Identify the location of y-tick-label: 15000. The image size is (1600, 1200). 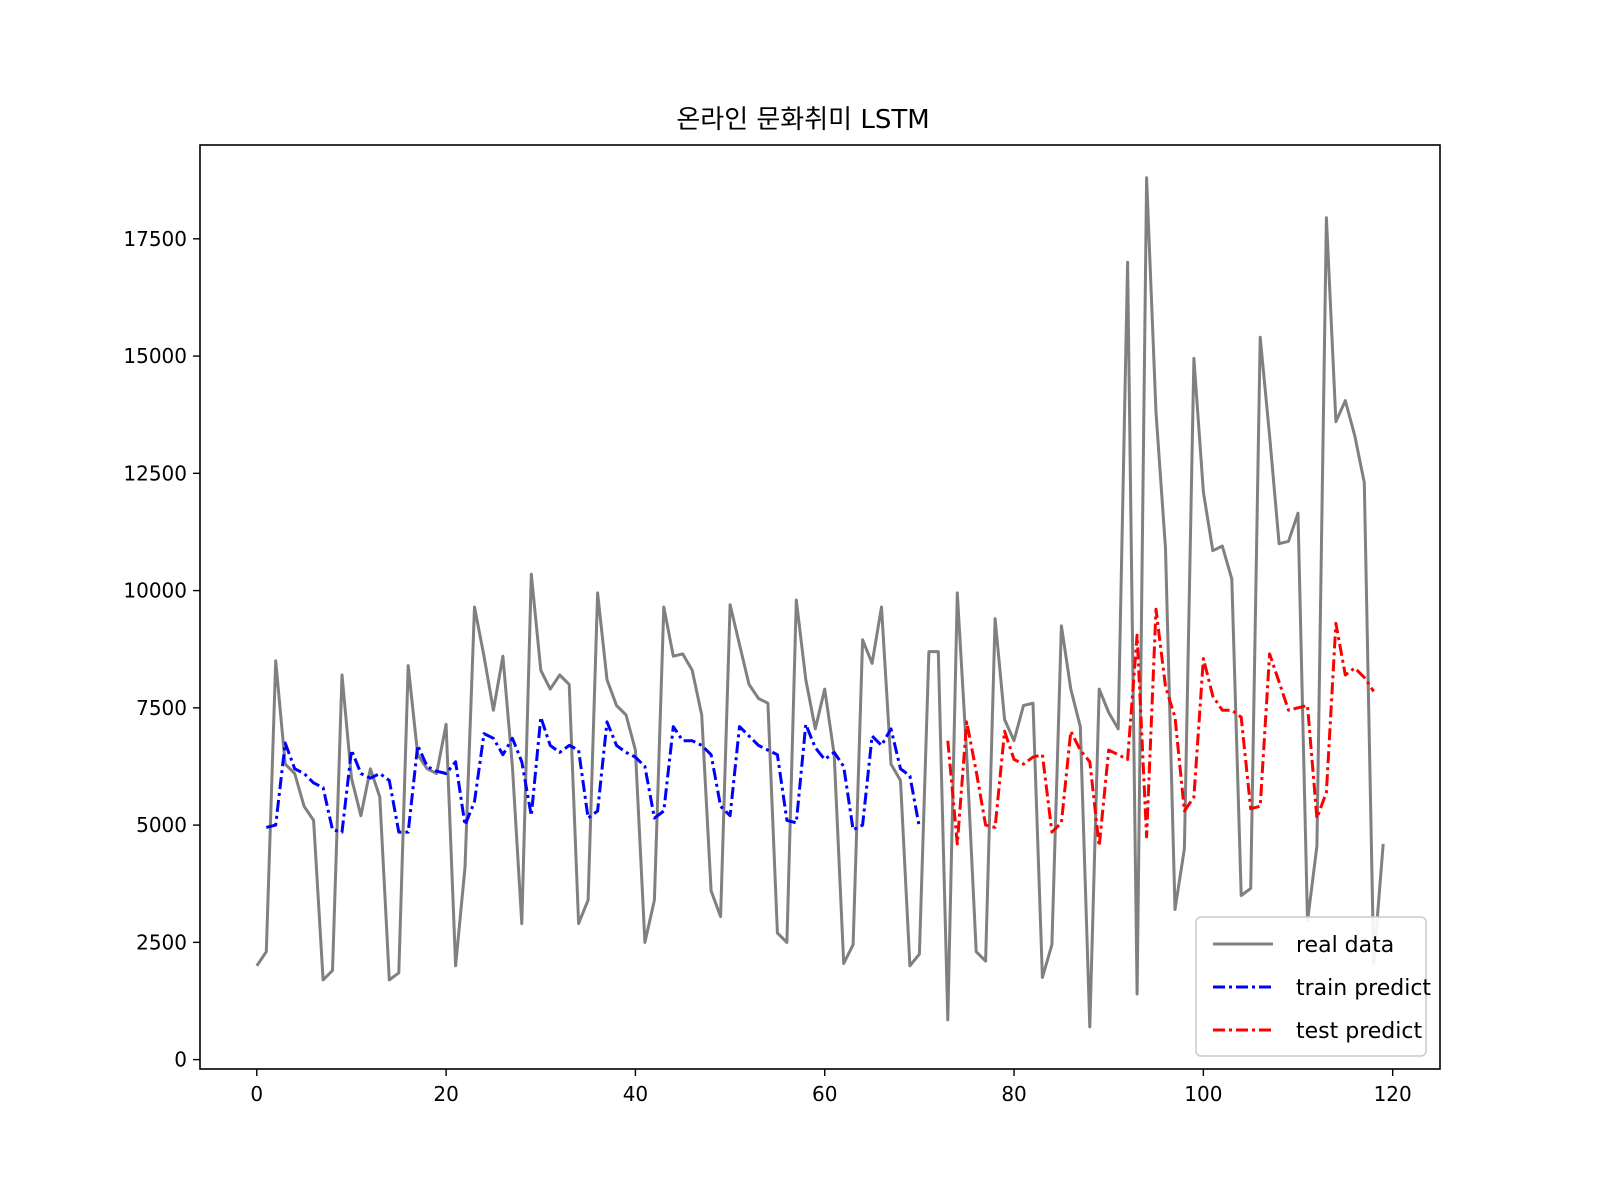
(155, 356).